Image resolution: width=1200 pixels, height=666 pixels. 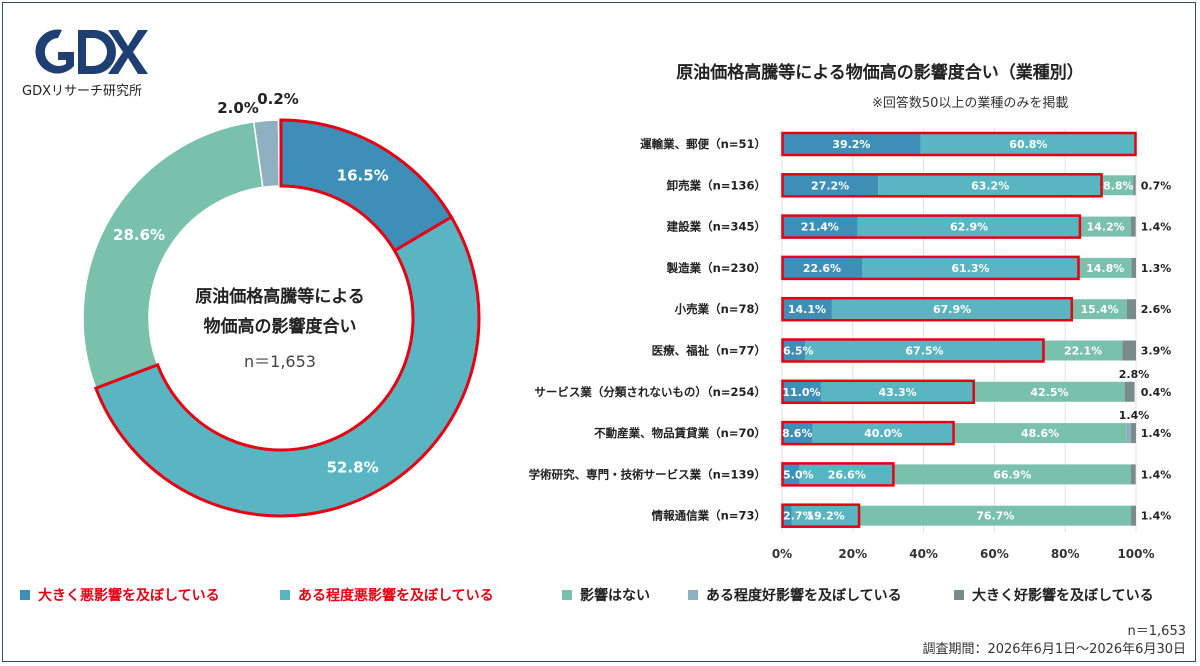 What do you see at coordinates (278, 99) in the screenshot?
I see `donut-slice-label: 0.2%` at bounding box center [278, 99].